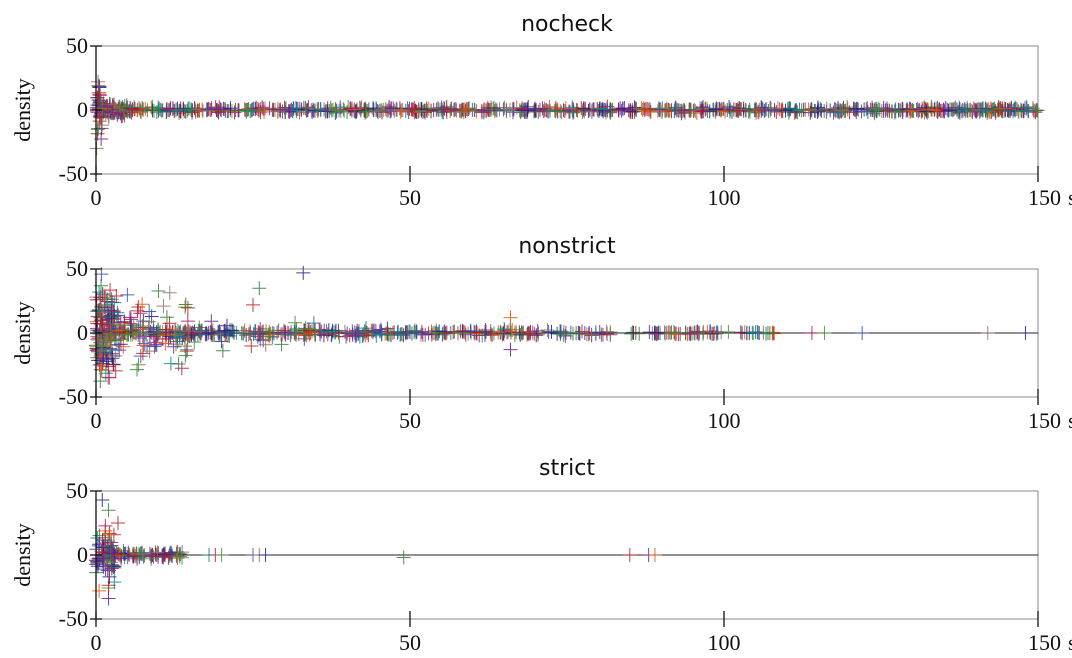 The width and height of the screenshot is (1072, 658). What do you see at coordinates (410, 420) in the screenshot?
I see `x-tick-label: 50` at bounding box center [410, 420].